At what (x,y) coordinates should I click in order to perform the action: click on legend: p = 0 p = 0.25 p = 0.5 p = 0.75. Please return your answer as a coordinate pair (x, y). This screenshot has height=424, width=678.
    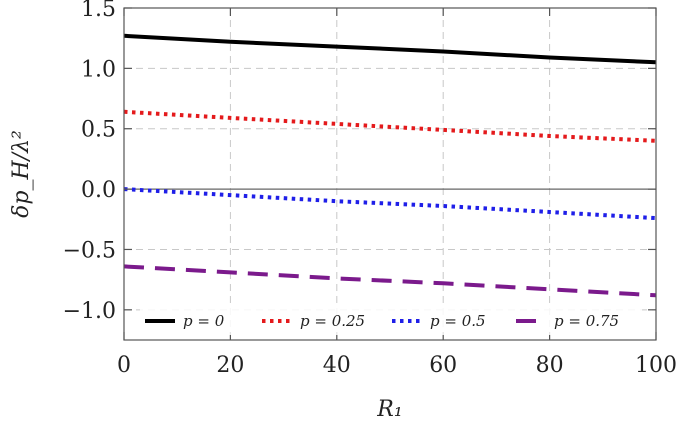
    Looking at the image, I should click on (391, 321).